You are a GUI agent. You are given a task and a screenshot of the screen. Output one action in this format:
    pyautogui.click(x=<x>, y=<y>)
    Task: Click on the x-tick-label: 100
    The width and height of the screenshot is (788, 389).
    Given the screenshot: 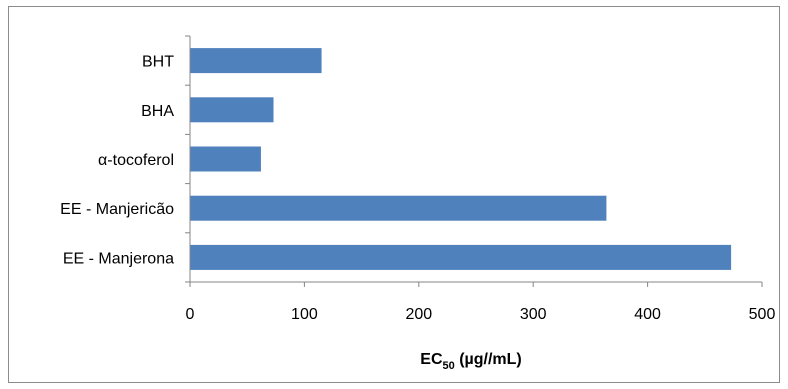 What is the action you would take?
    pyautogui.click(x=304, y=314)
    